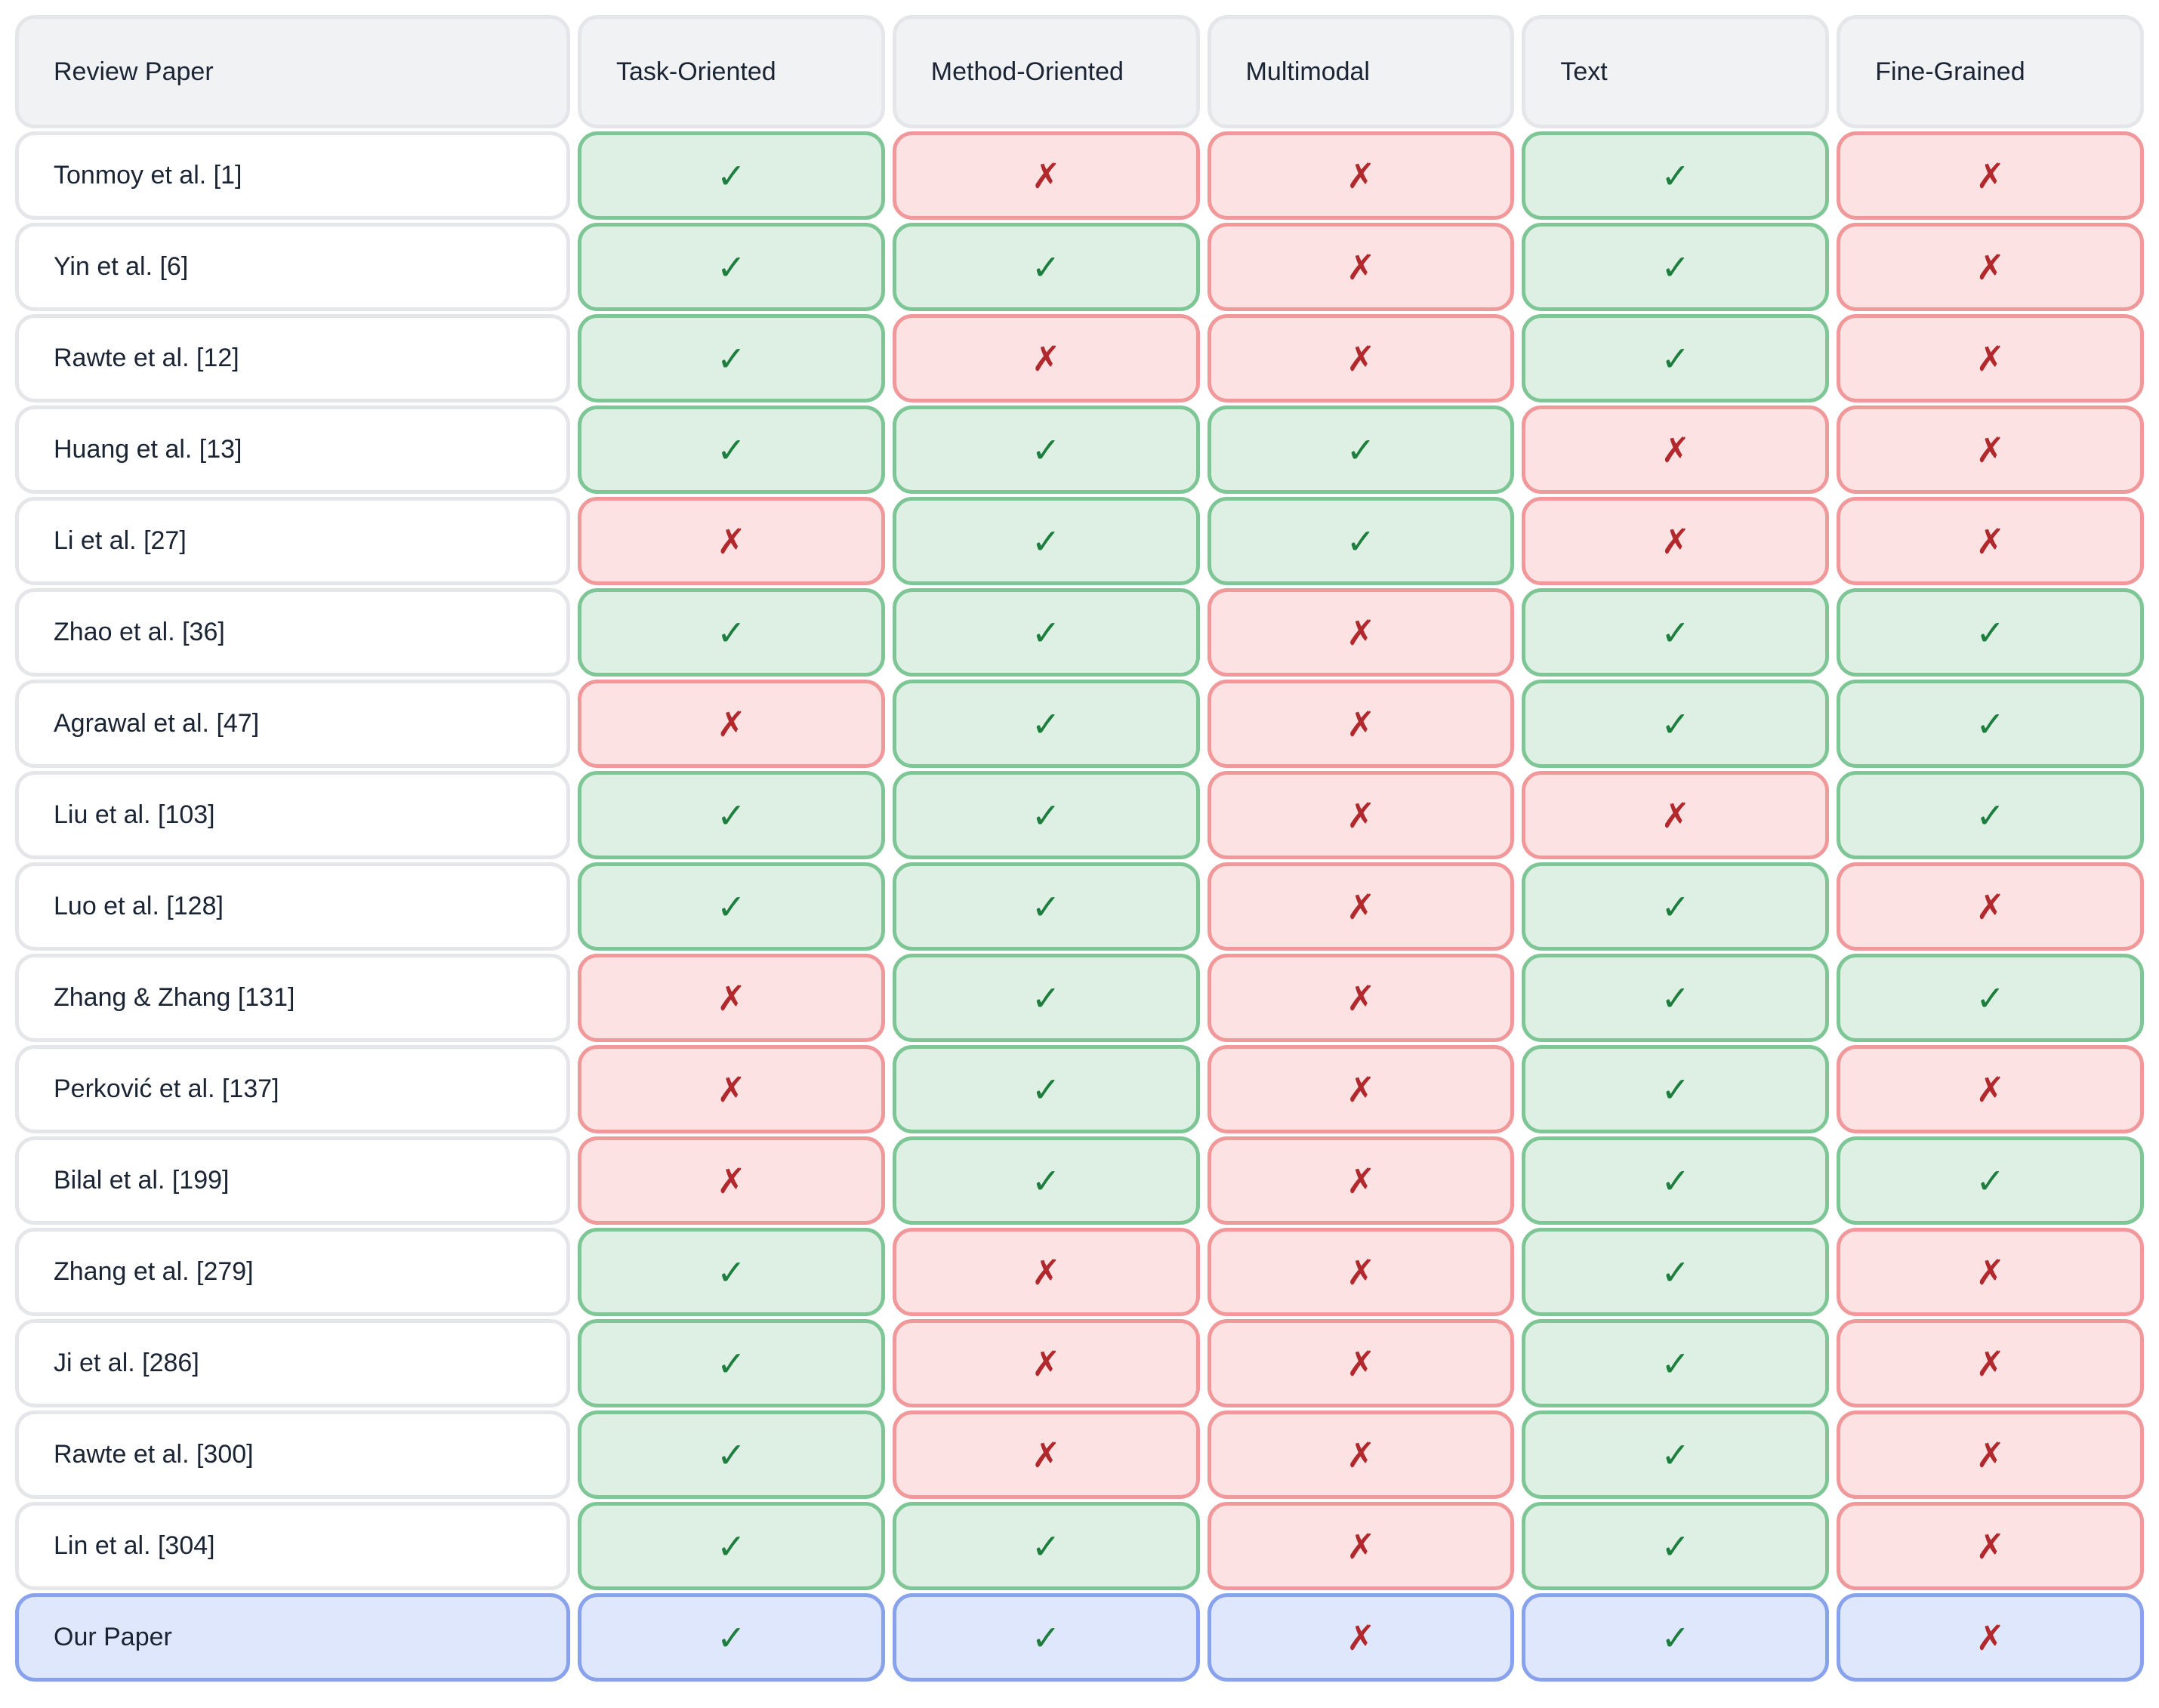 Image resolution: width=2159 pixels, height=1708 pixels. I want to click on row-label: Bilal et al. [199], so click(142, 1180).